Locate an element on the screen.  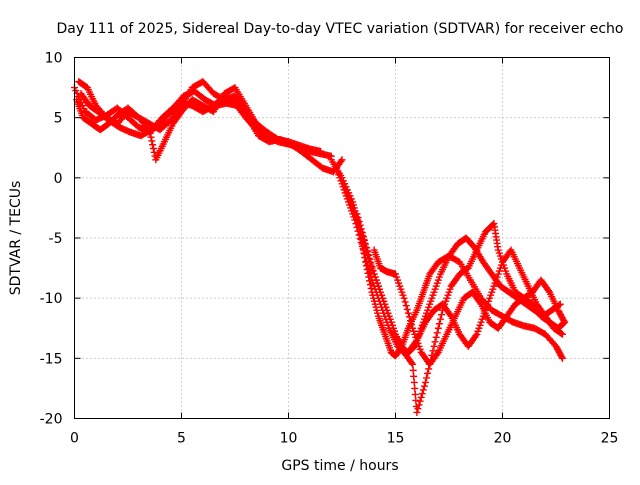
x-tick-label: 20 is located at coordinates (503, 439).